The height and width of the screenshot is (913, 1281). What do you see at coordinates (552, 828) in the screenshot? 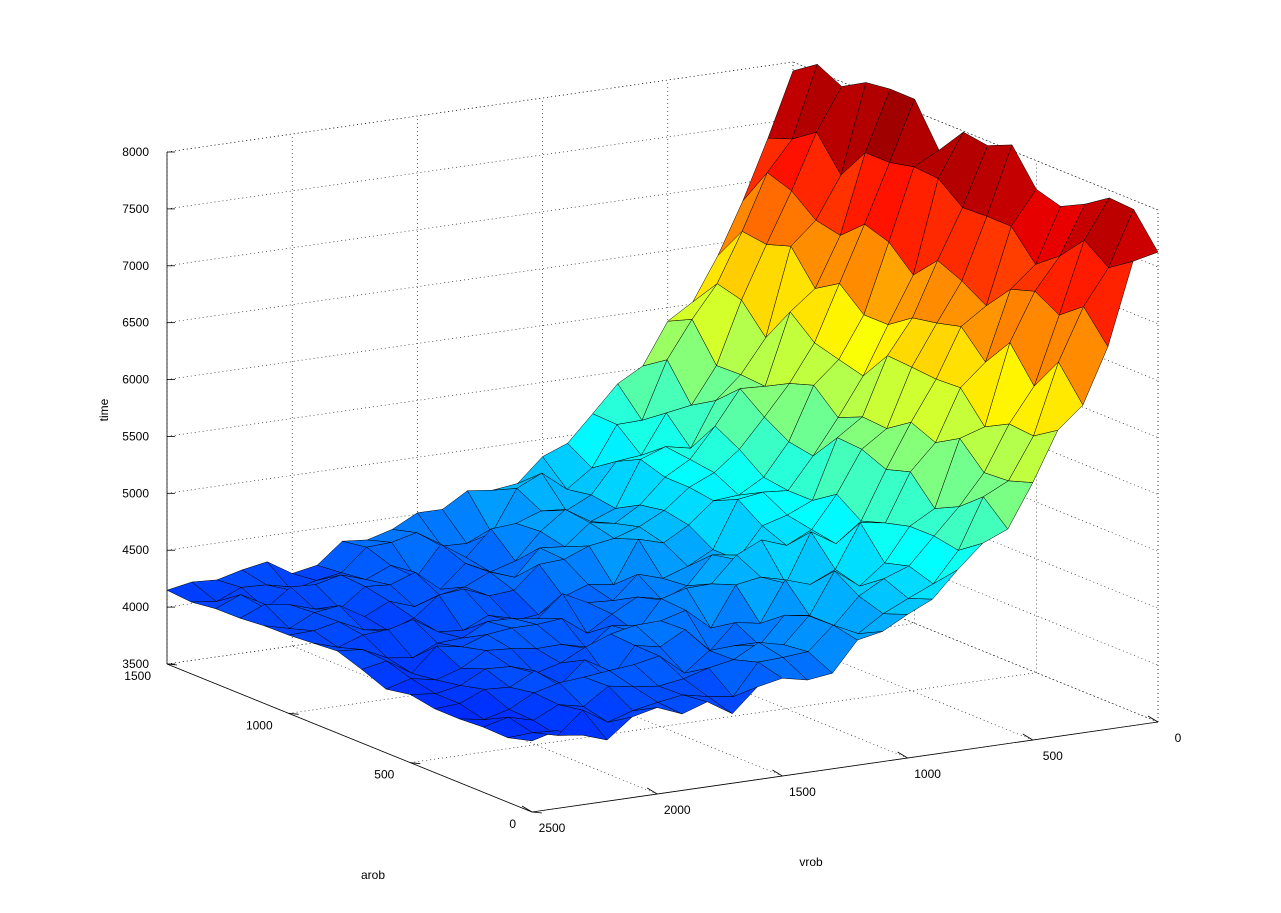
I see `x-tick-label: 2500` at bounding box center [552, 828].